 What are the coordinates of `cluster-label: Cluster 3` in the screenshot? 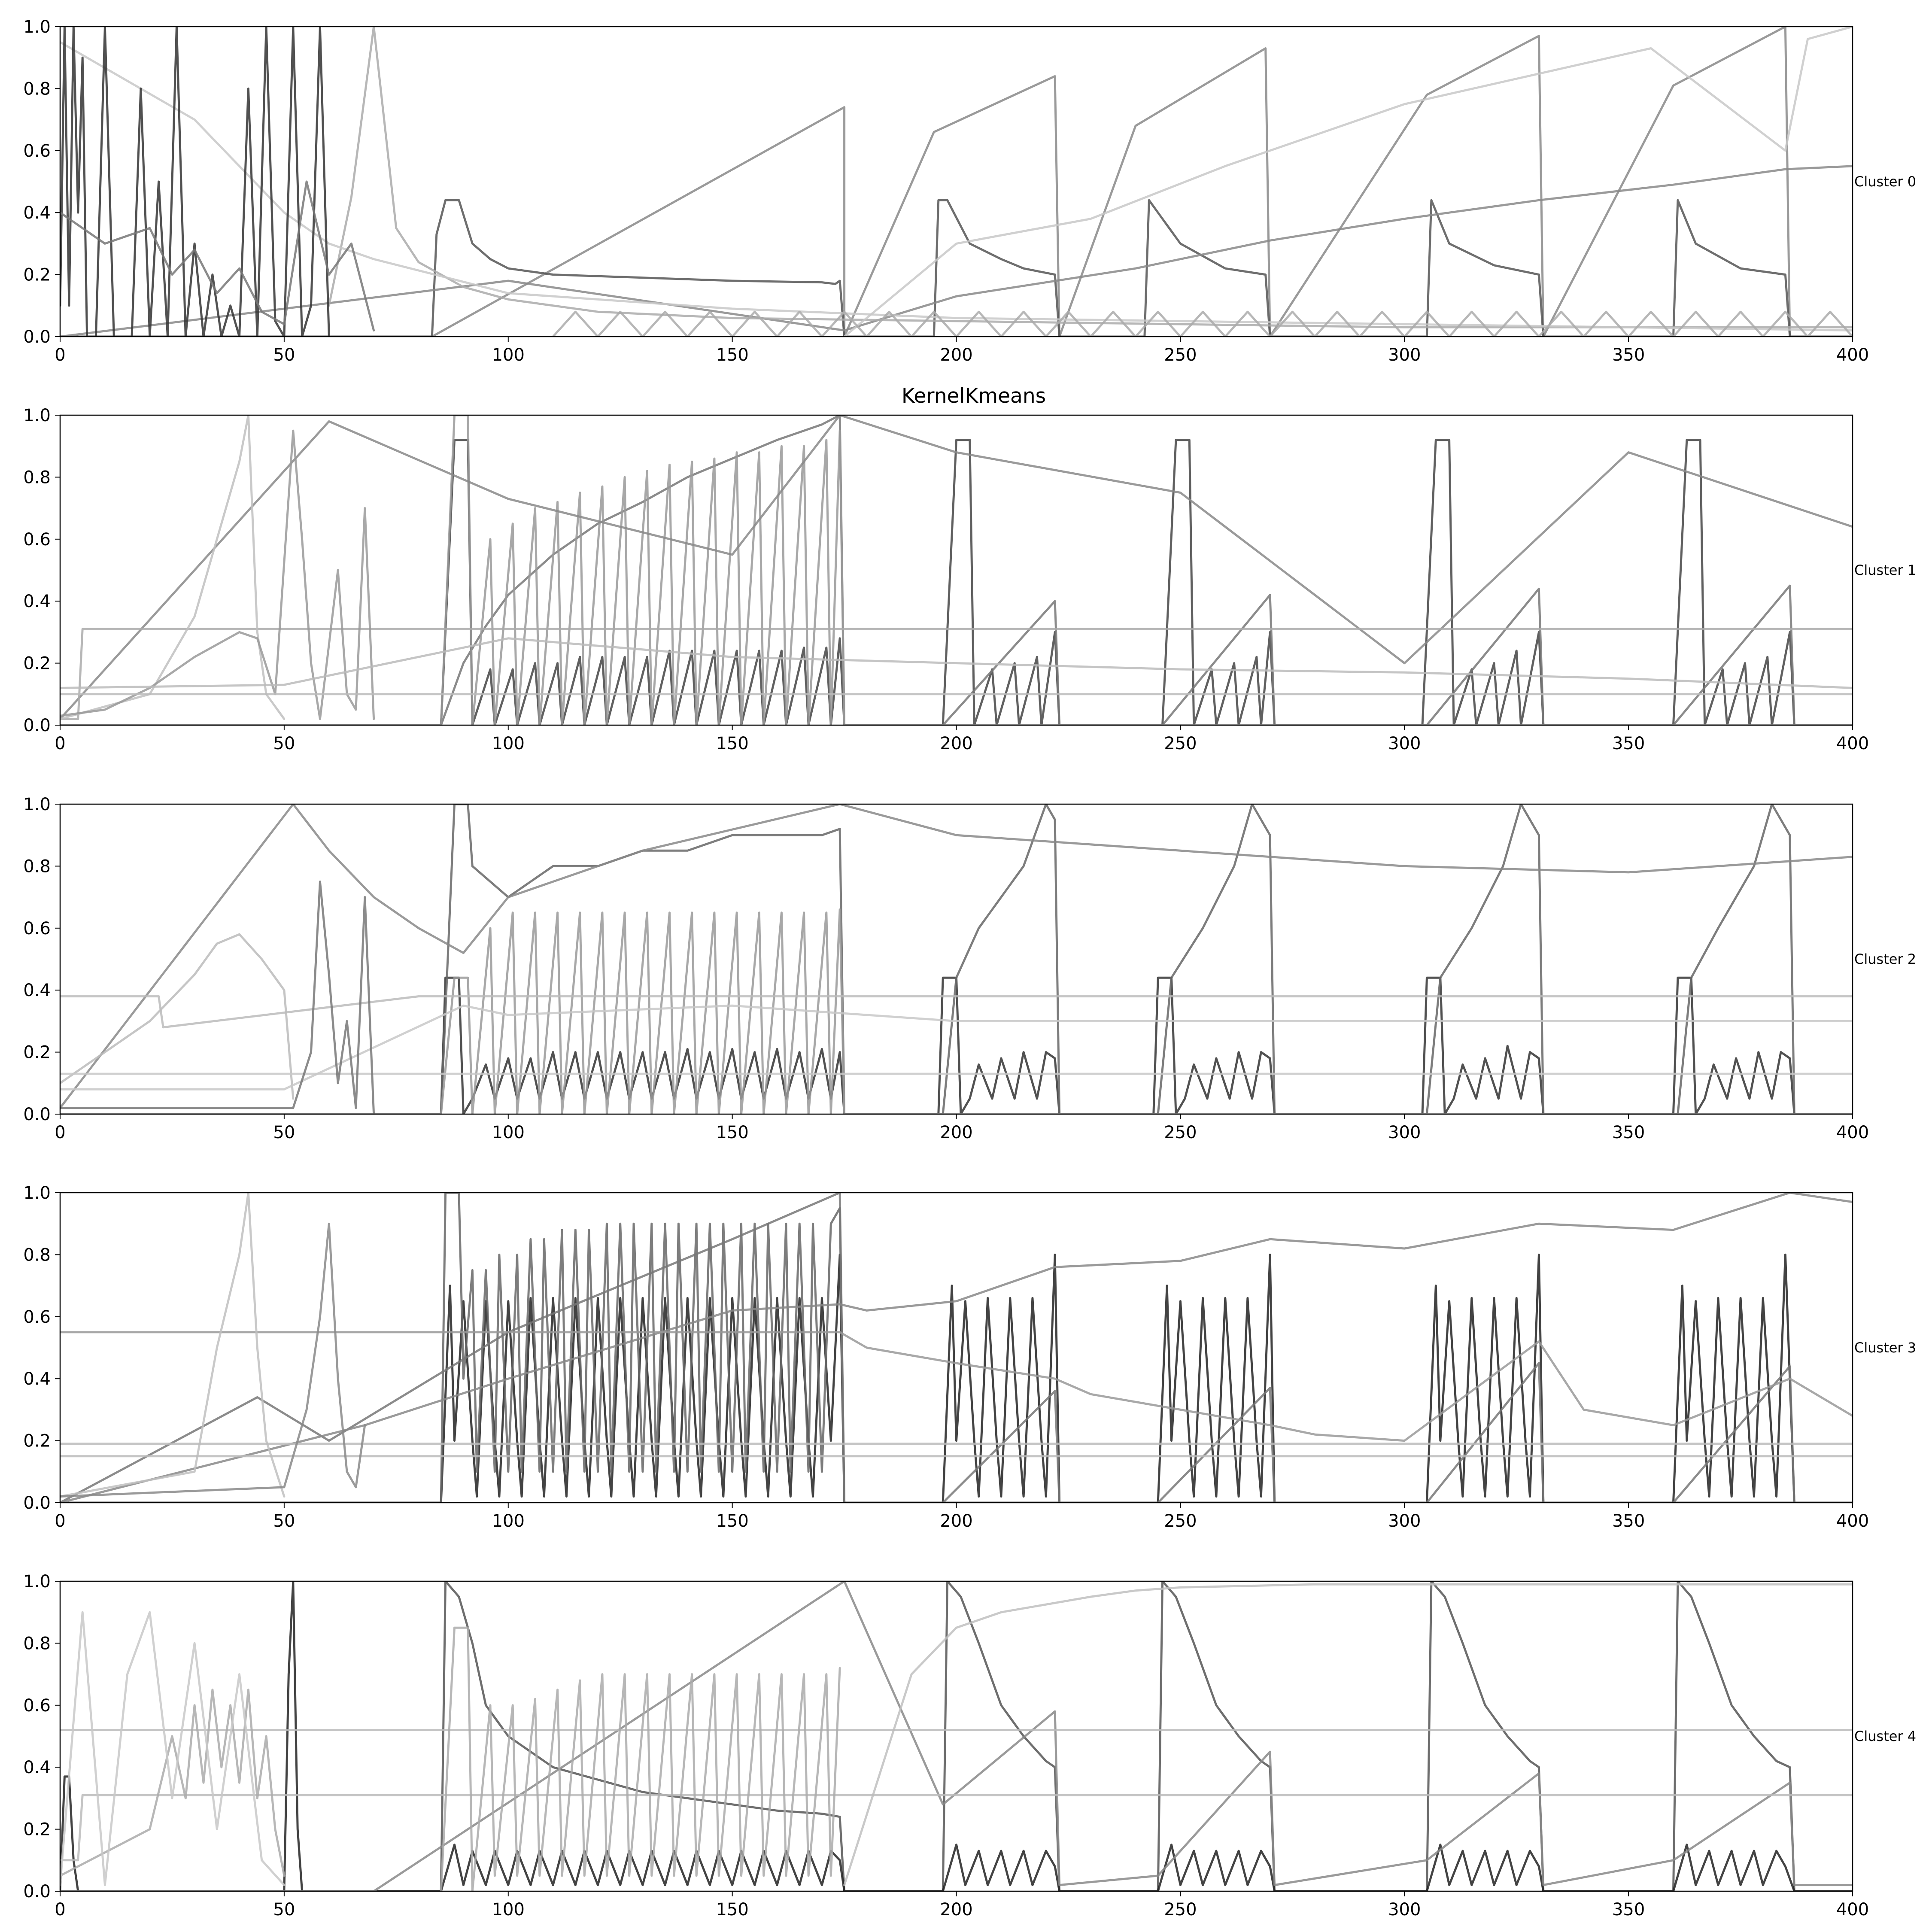 It's located at (1885, 1348).